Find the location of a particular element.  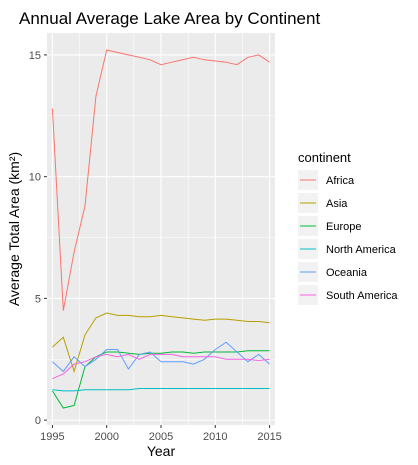

legend-title: continent is located at coordinates (324, 157).